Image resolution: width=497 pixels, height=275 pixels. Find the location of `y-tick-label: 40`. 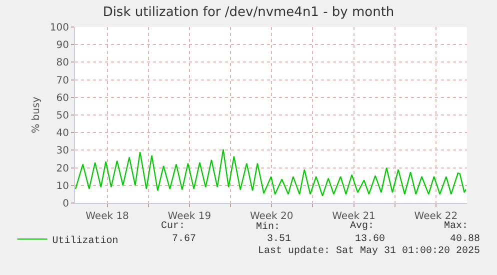

y-tick-label: 40 is located at coordinates (62, 134).